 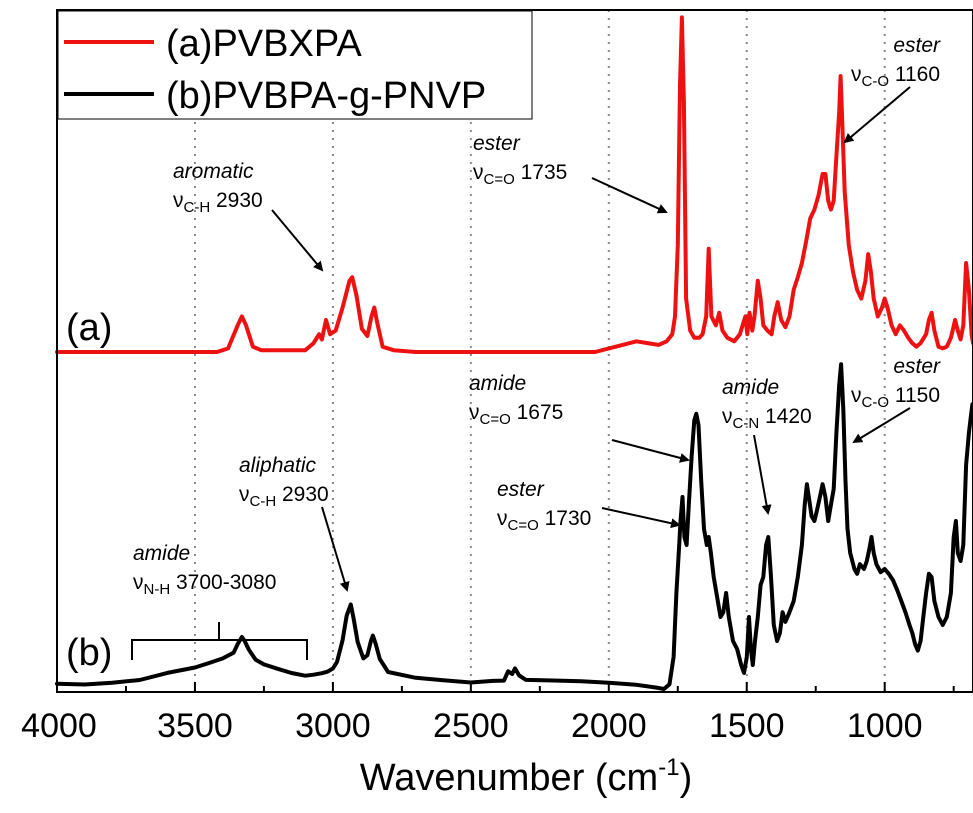 I want to click on annotation-b_aliph-group: aliphatic, so click(x=278, y=465).